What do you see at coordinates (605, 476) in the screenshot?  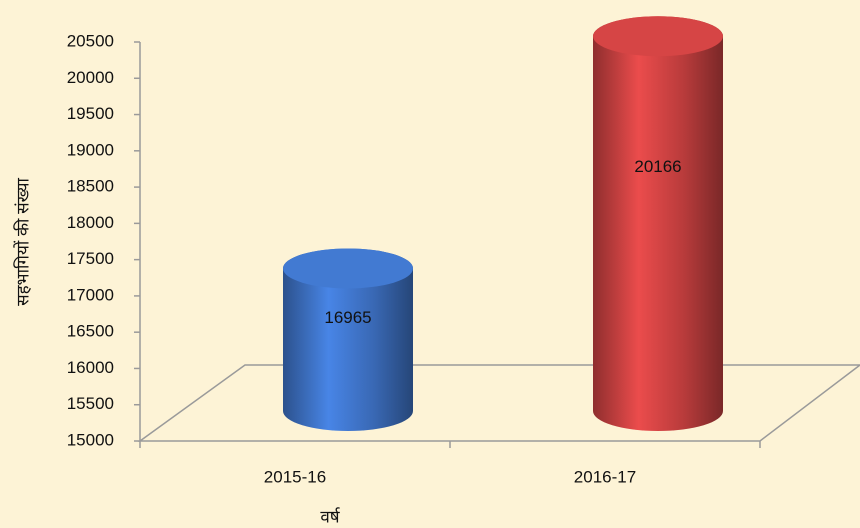 I see `x-tick-label: 2016-17` at bounding box center [605, 476].